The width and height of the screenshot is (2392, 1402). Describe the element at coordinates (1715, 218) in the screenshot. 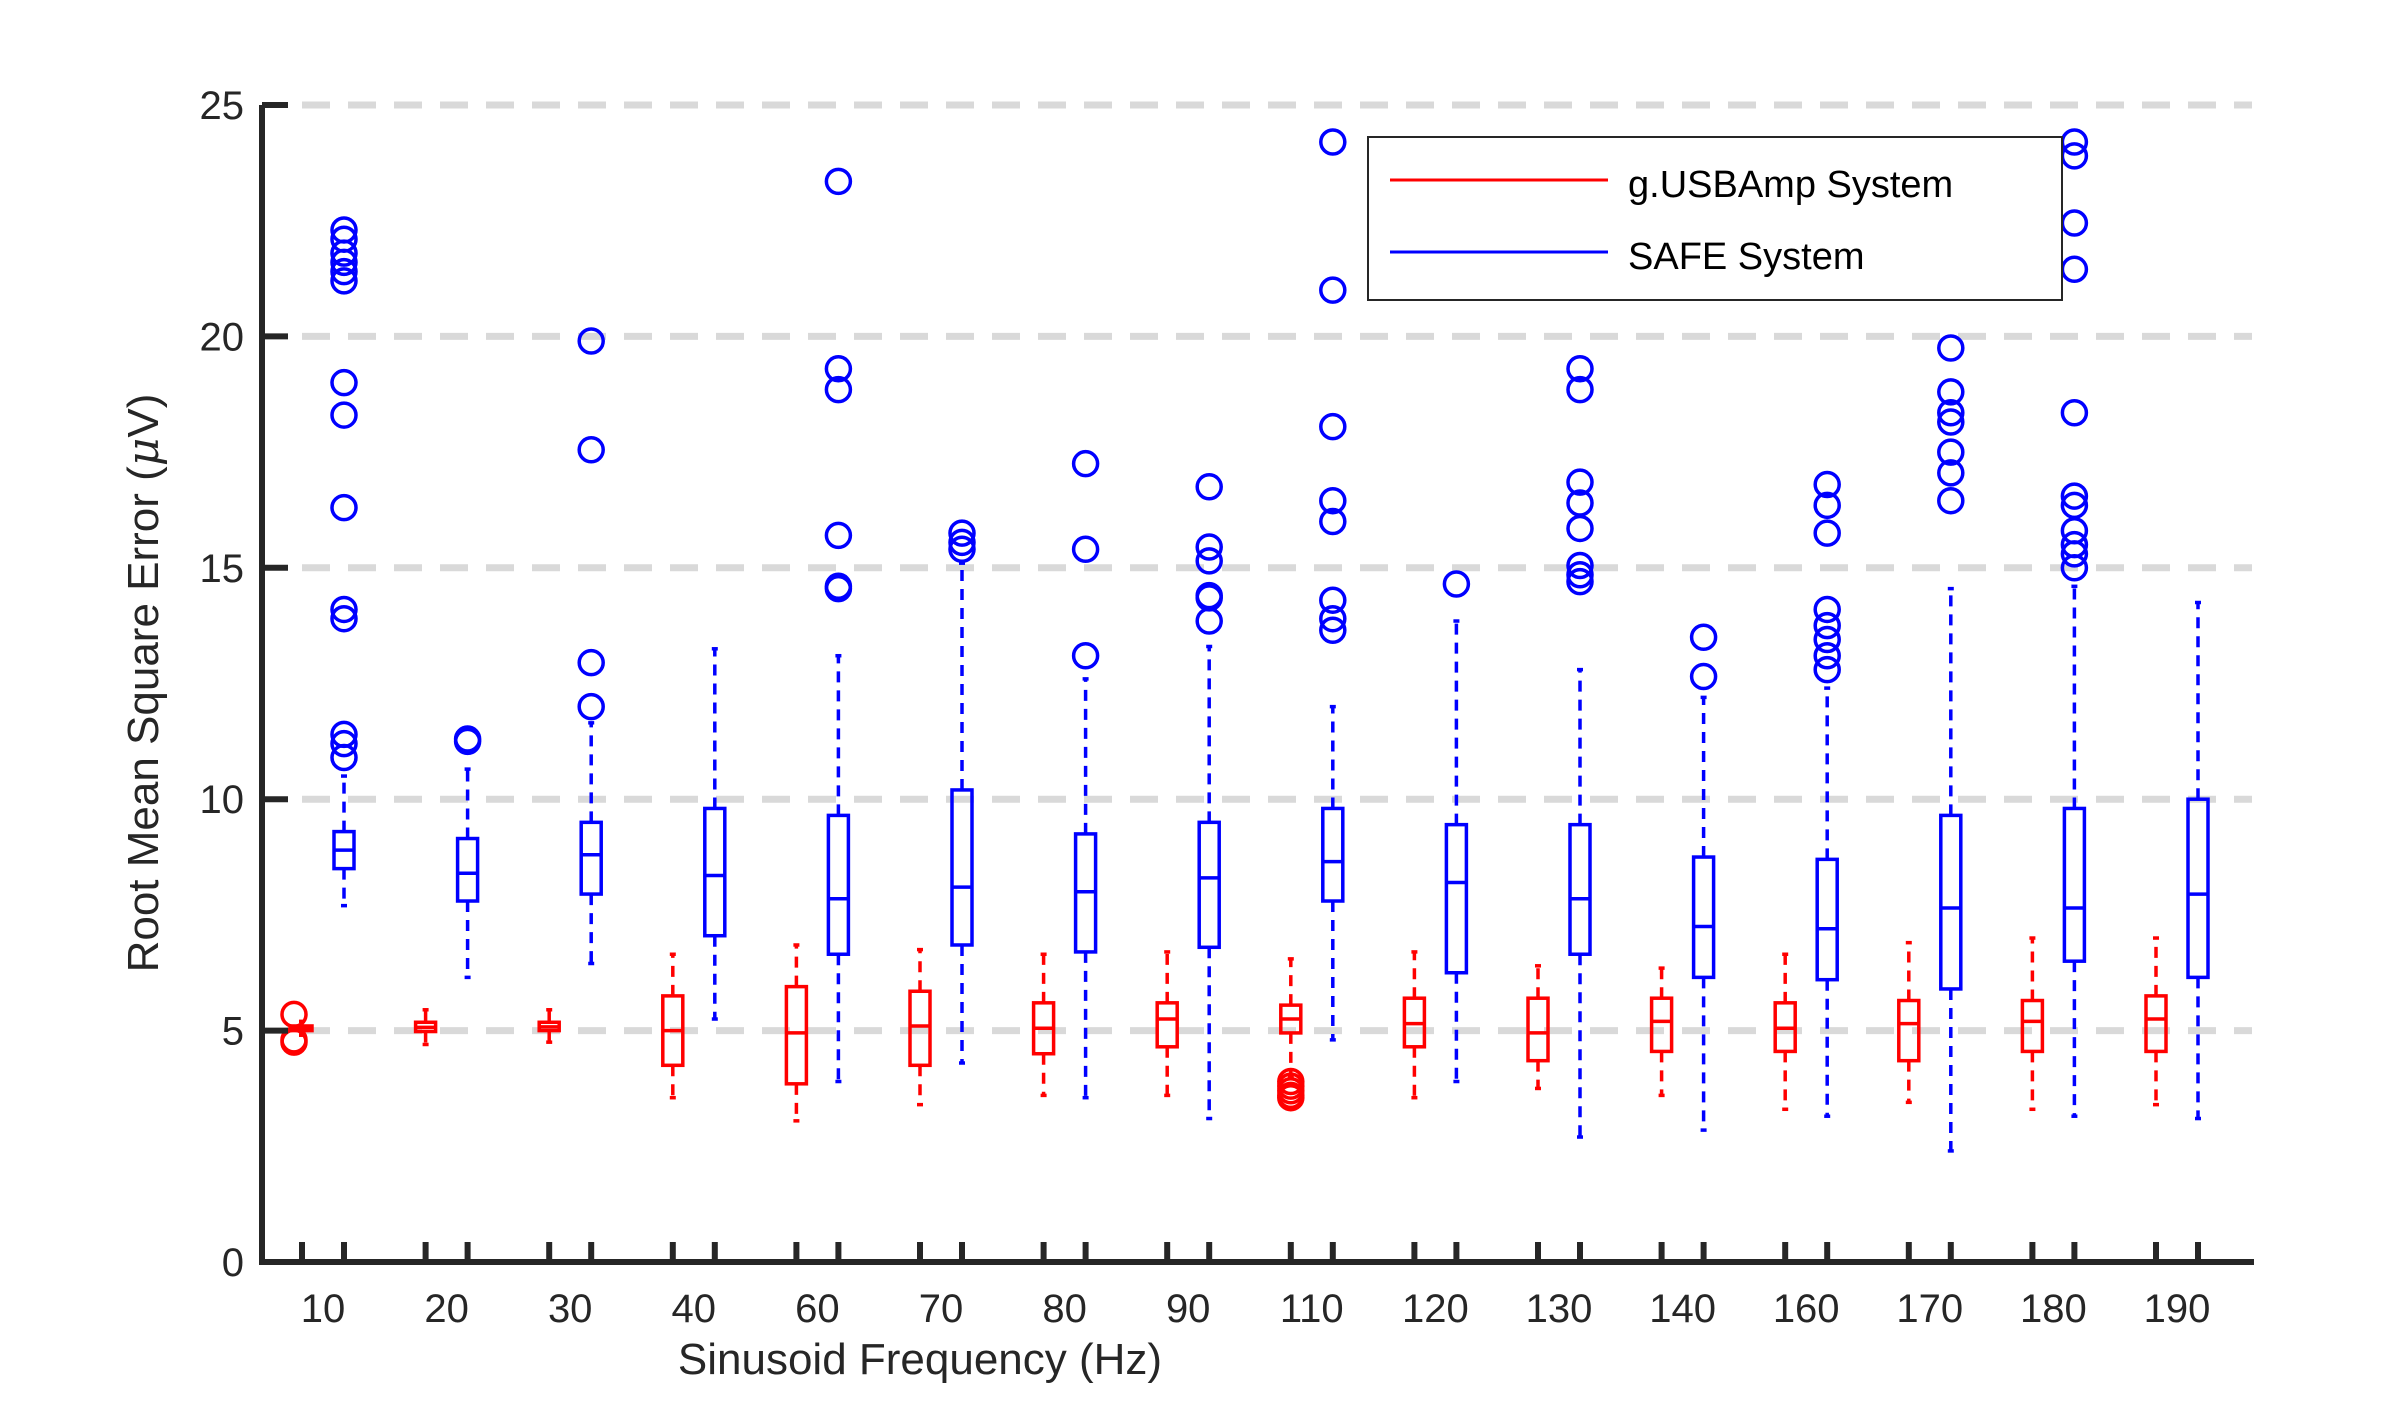

I see `legend-box` at that location.